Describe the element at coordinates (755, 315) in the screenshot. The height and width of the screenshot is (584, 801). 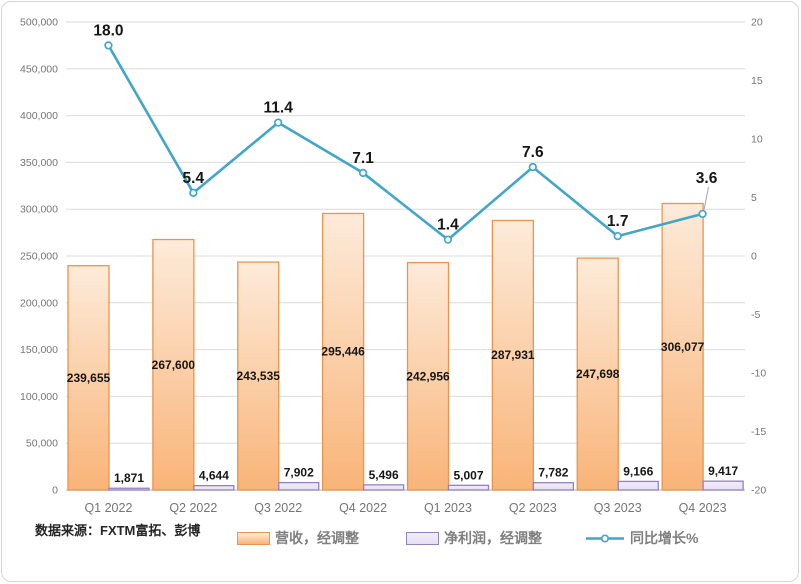
I see `right-axis-tick-label: -5` at that location.